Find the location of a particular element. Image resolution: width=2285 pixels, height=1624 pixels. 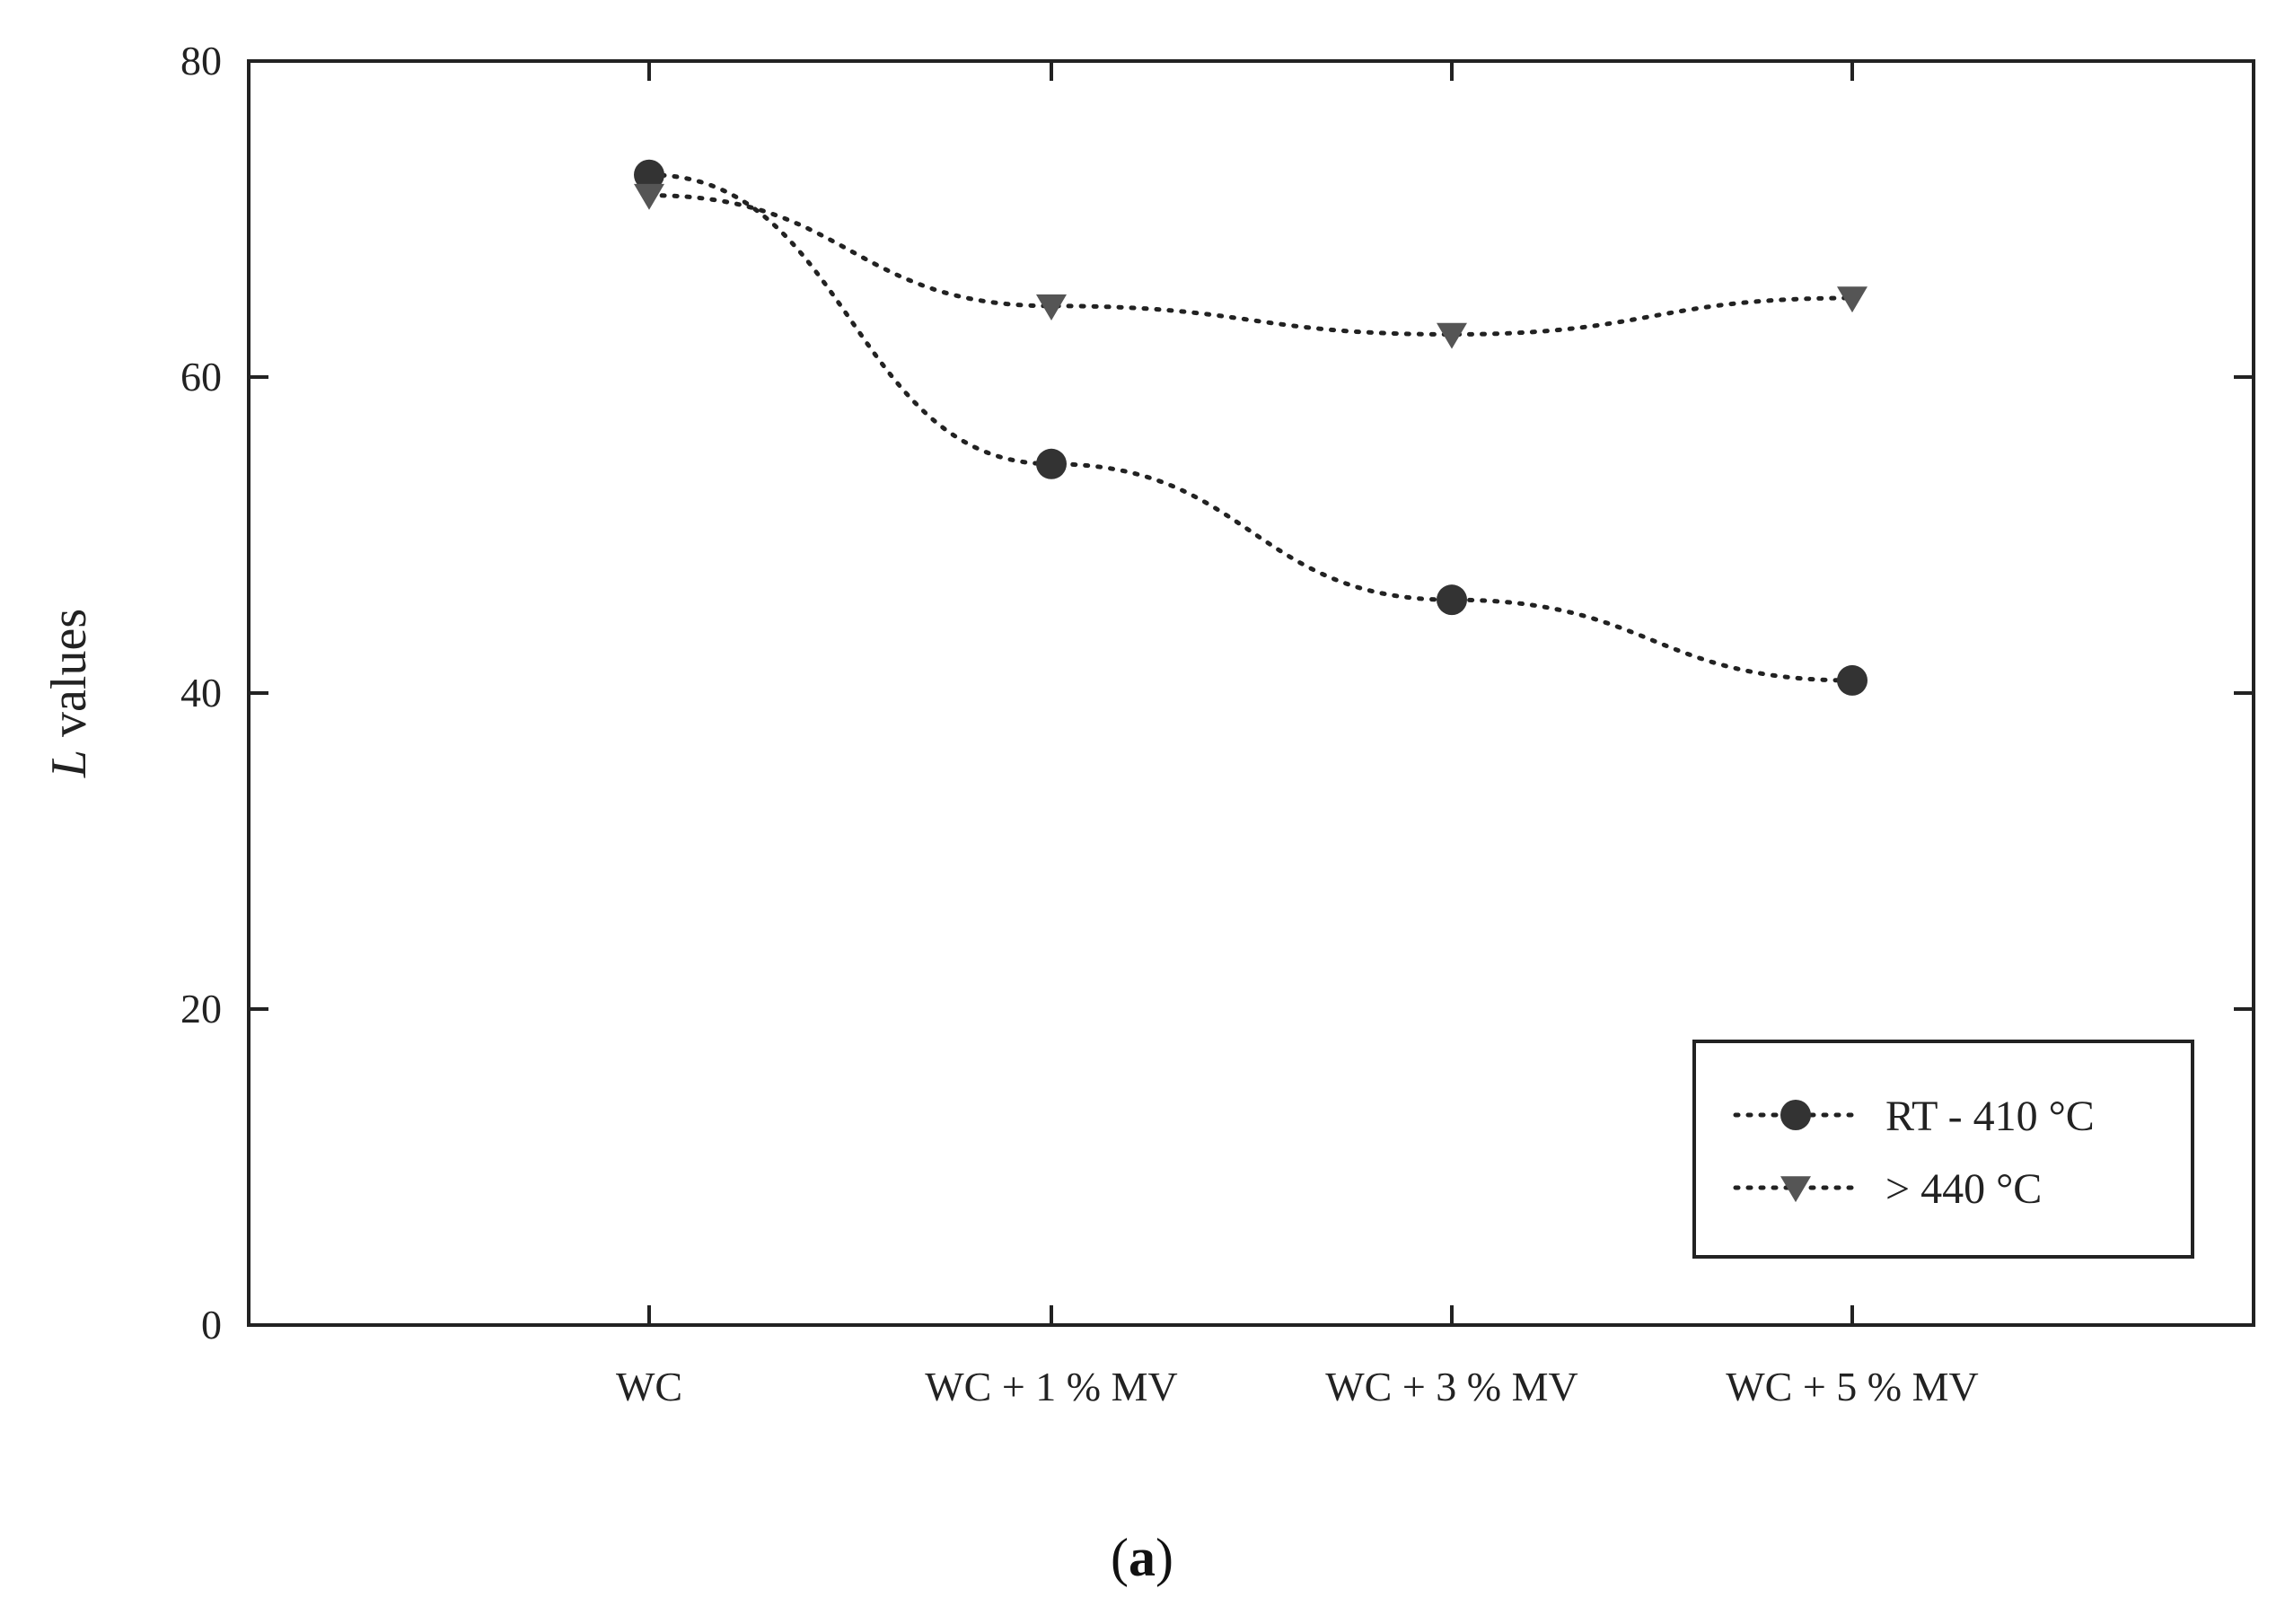

legend-box is located at coordinates (1943, 1149).